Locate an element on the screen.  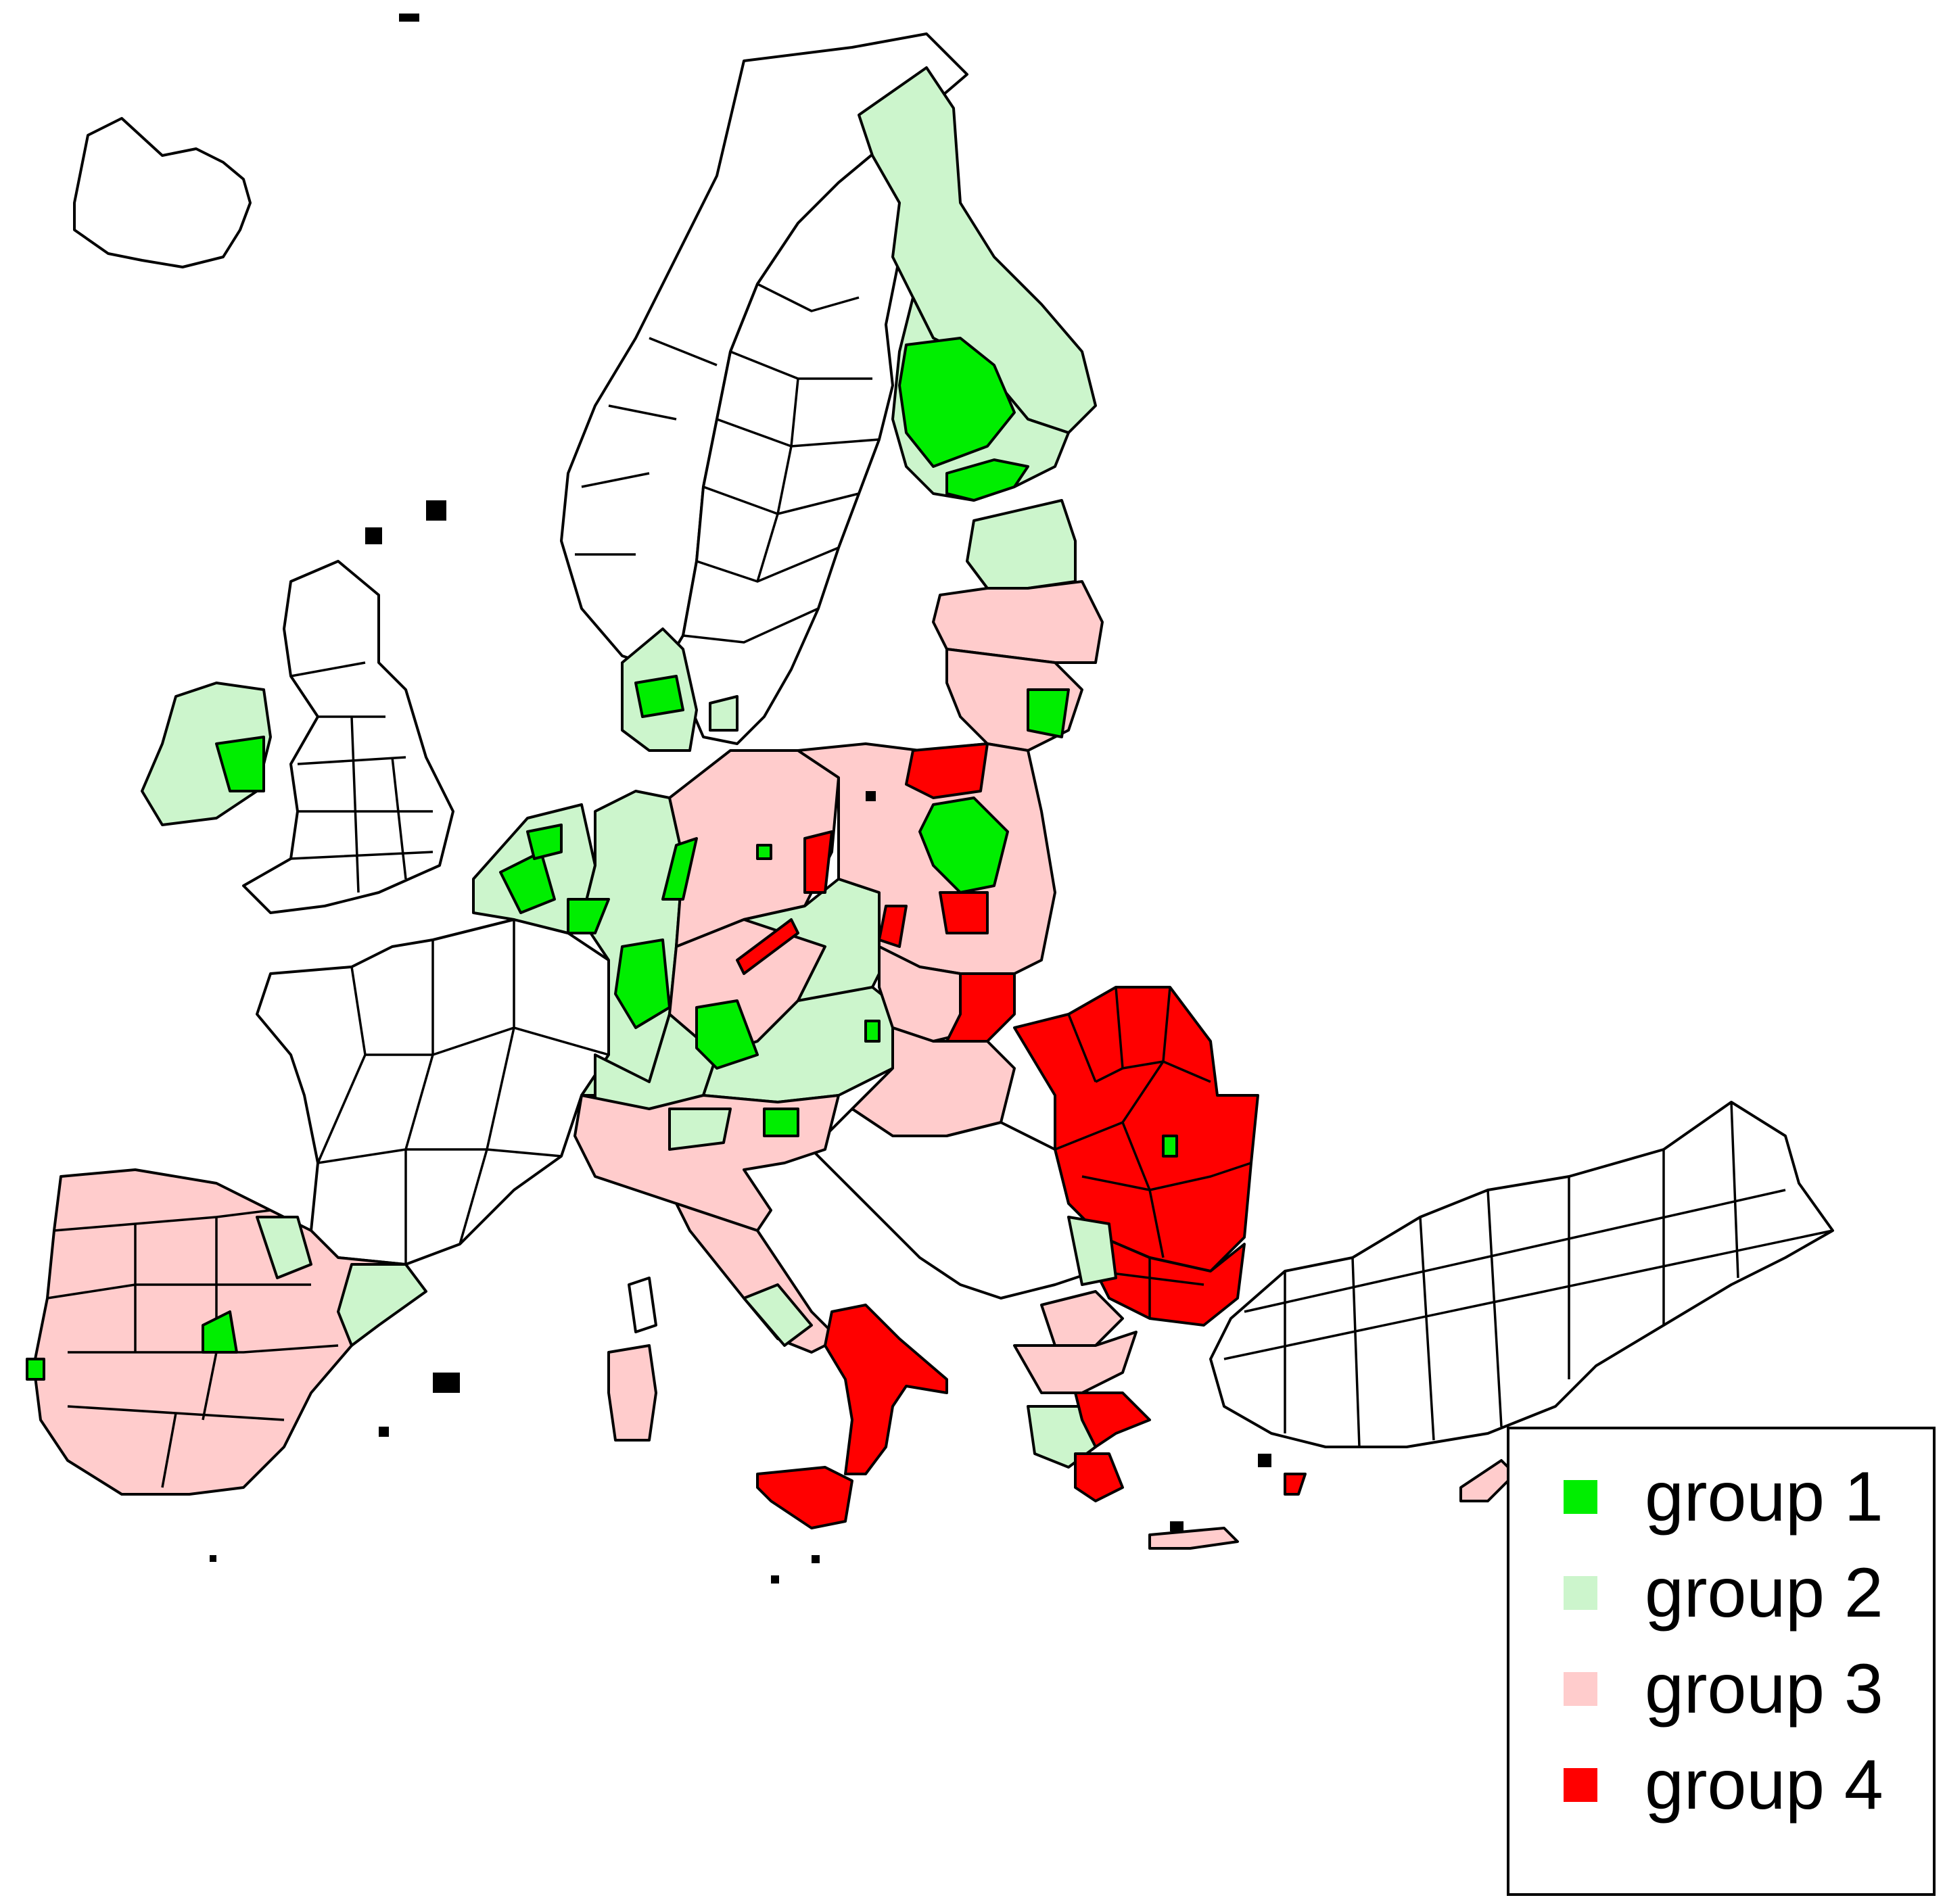
region-finland-central is located at coordinates (957, 403).